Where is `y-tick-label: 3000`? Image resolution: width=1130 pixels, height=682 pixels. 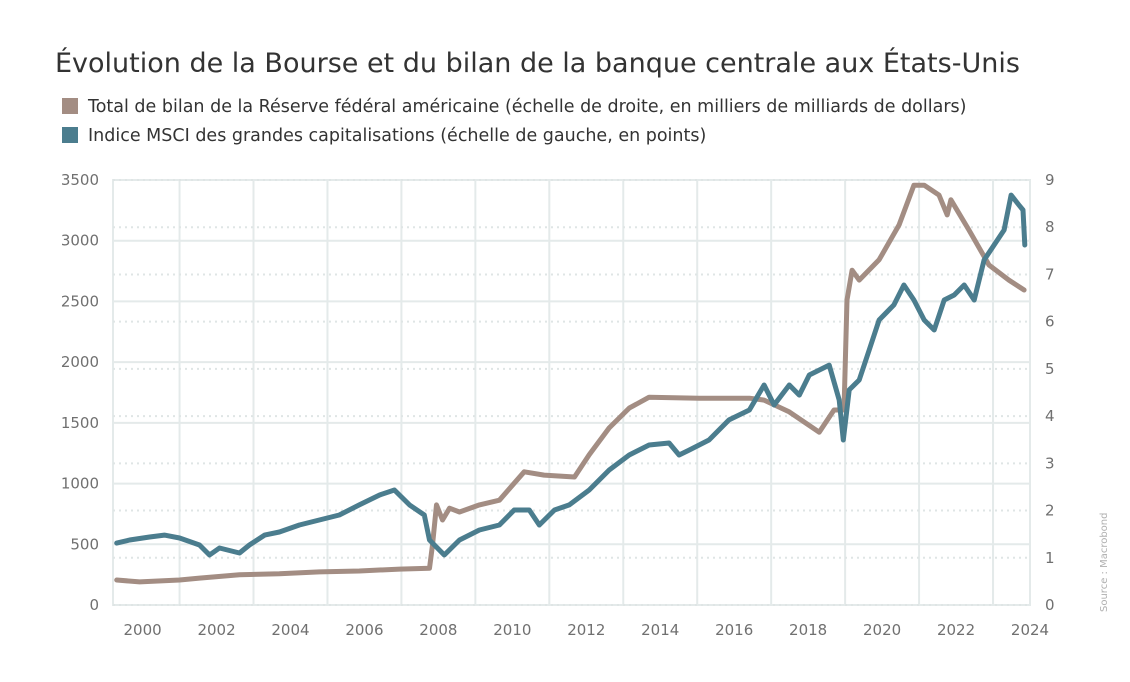 y-tick-label: 3000 is located at coordinates (80, 241).